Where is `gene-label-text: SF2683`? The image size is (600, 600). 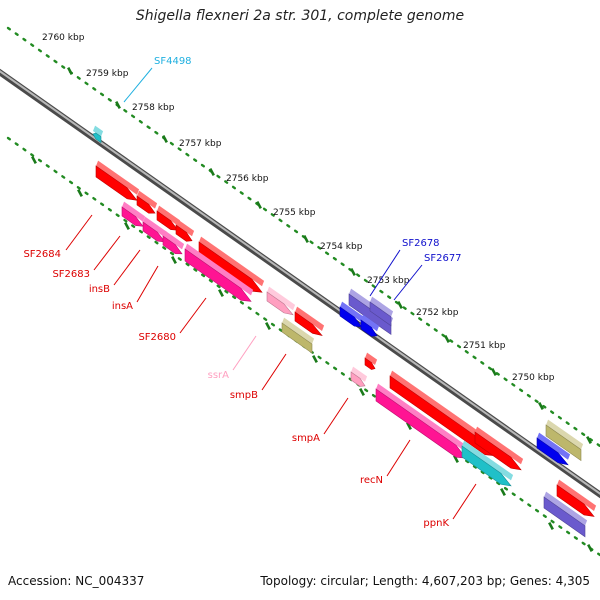
gene-label-text: SF2683 is located at coordinates (71, 274).